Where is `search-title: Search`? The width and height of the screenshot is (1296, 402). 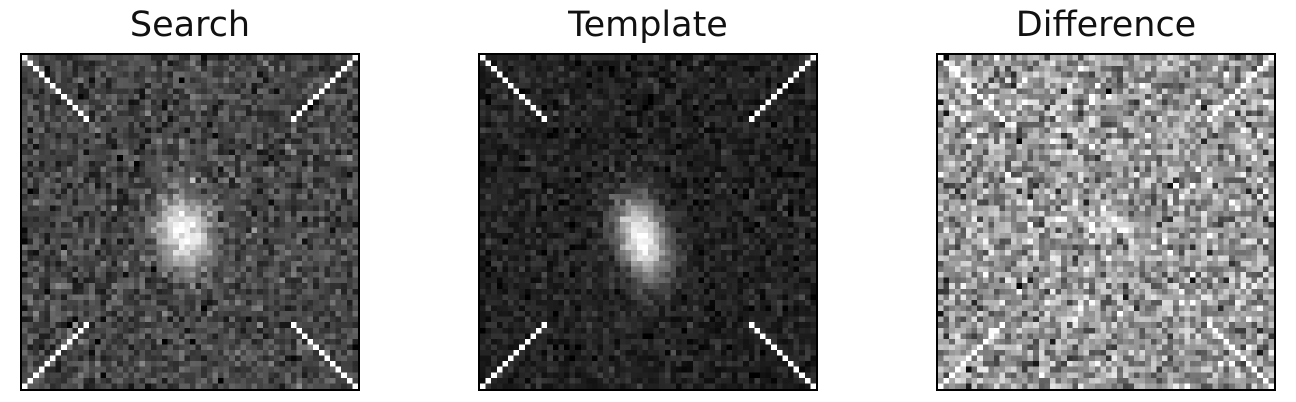 search-title: Search is located at coordinates (190, 25).